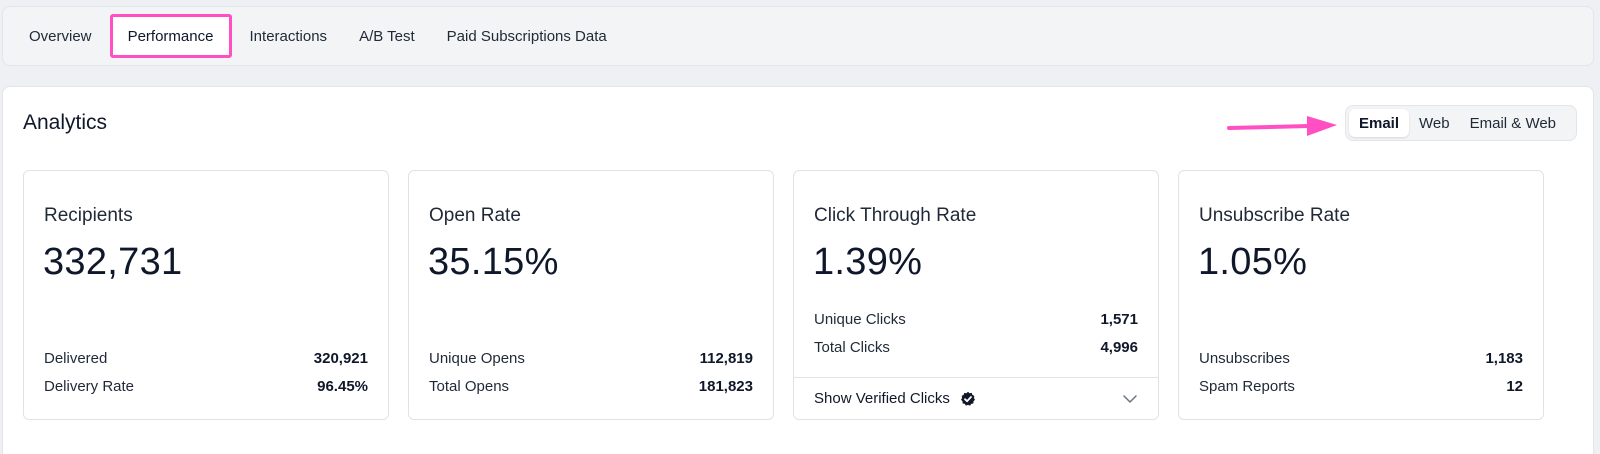 This screenshot has width=1600, height=454. I want to click on footer-label: Show Verified Clicks, so click(882, 398).